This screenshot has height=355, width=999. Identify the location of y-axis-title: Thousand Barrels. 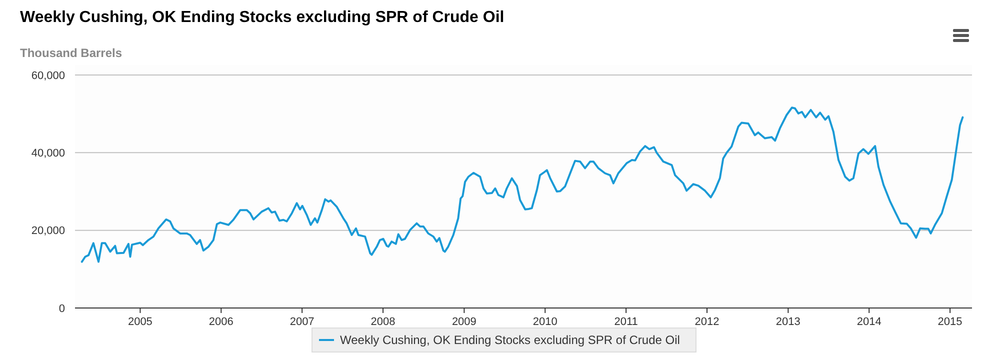
(71, 53).